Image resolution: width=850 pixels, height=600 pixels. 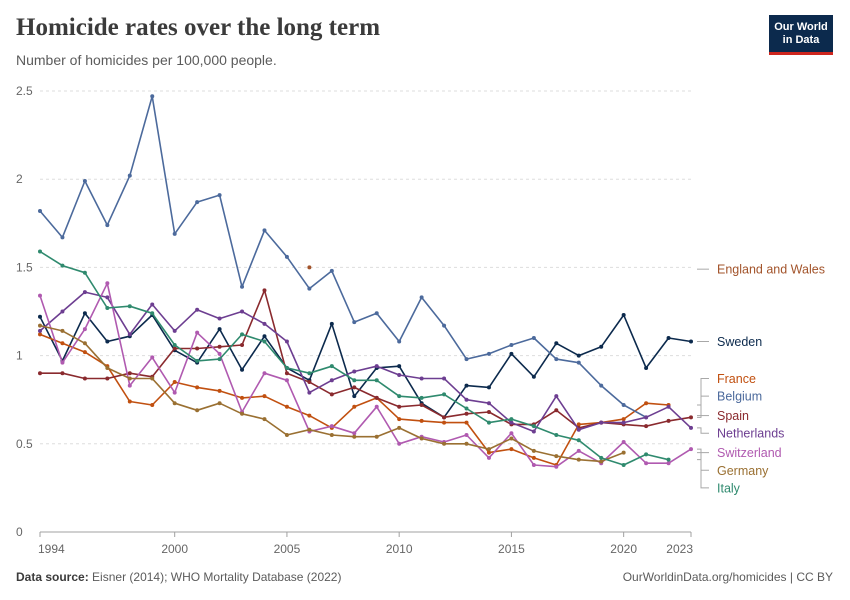 I want to click on y-tick-label: 1, so click(x=19, y=356).